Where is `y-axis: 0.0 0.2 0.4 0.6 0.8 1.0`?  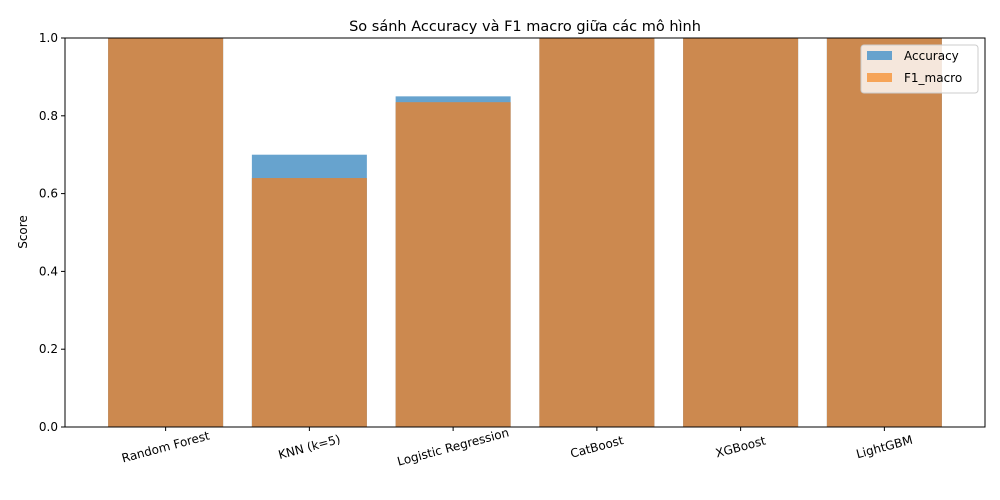 y-axis: 0.0 0.2 0.4 0.6 0.8 1.0 is located at coordinates (52, 232).